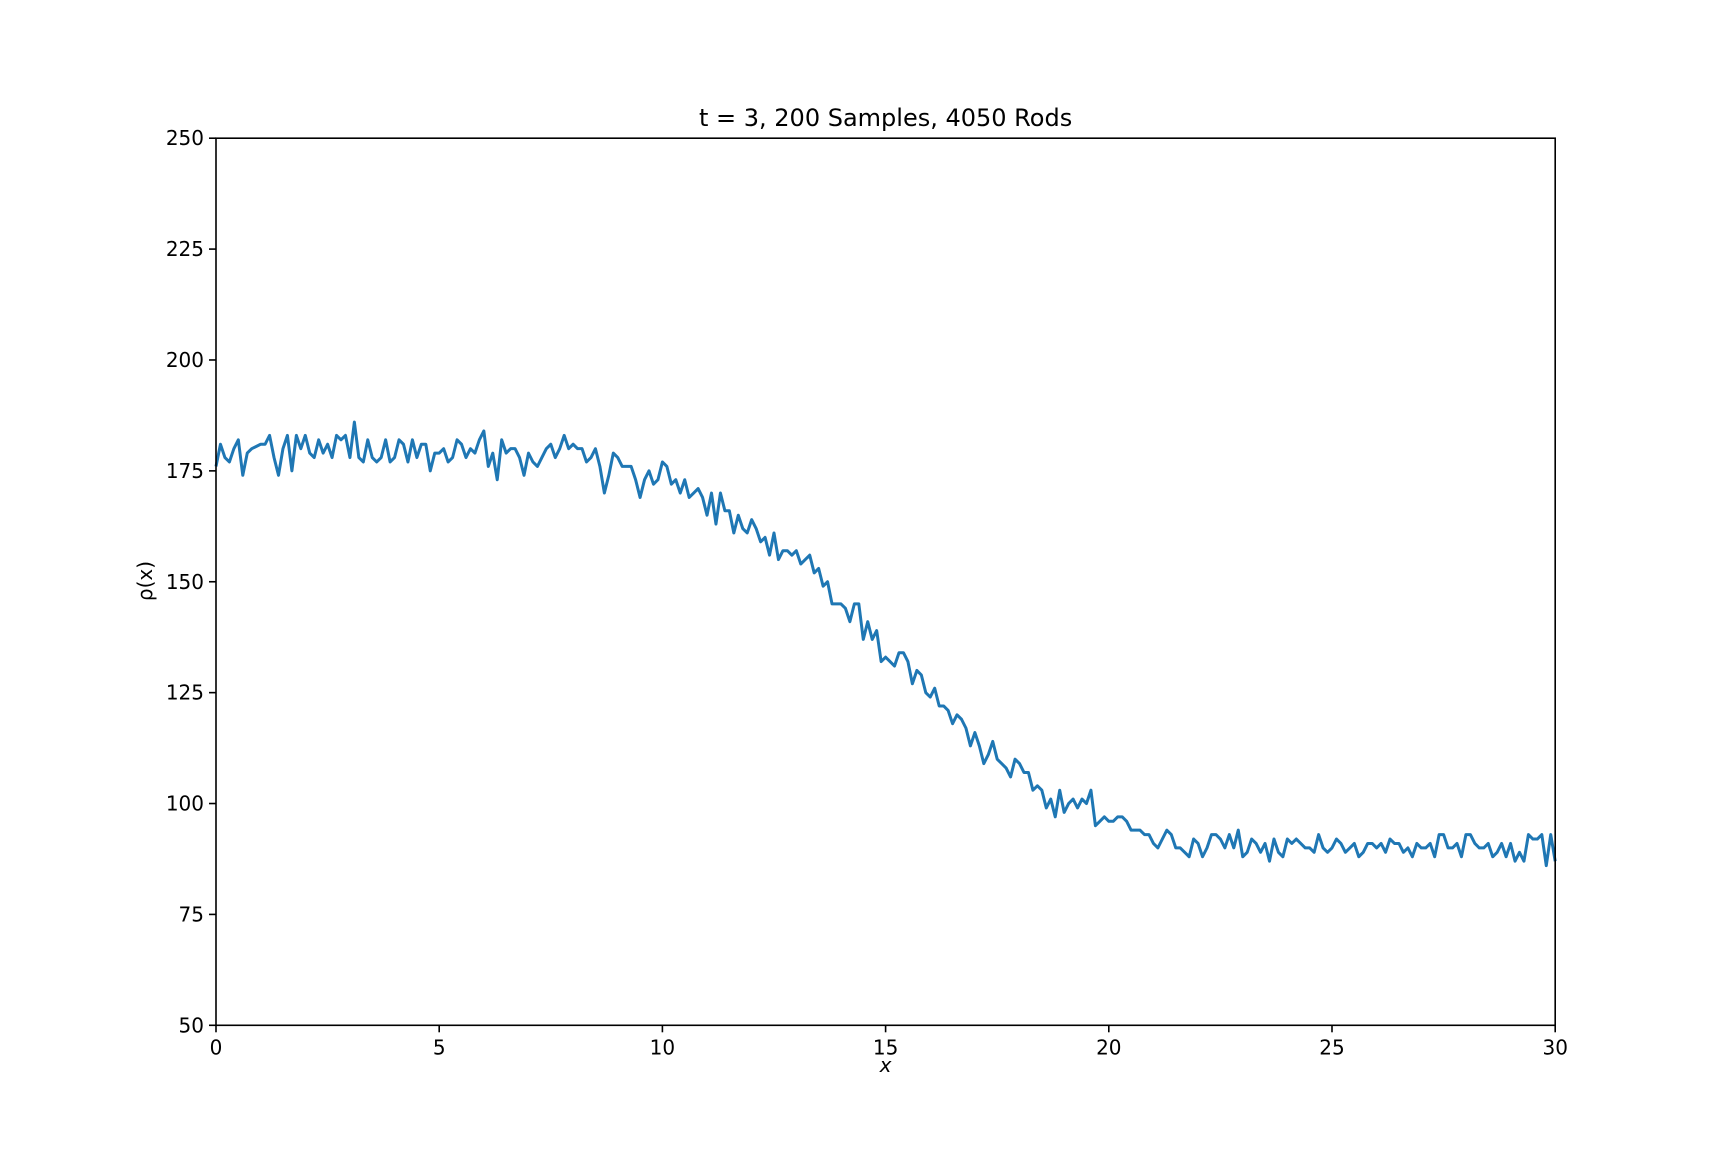 This screenshot has height=1152, width=1728. Describe the element at coordinates (1554, 1047) in the screenshot. I see `x-tick-label: 30` at that location.